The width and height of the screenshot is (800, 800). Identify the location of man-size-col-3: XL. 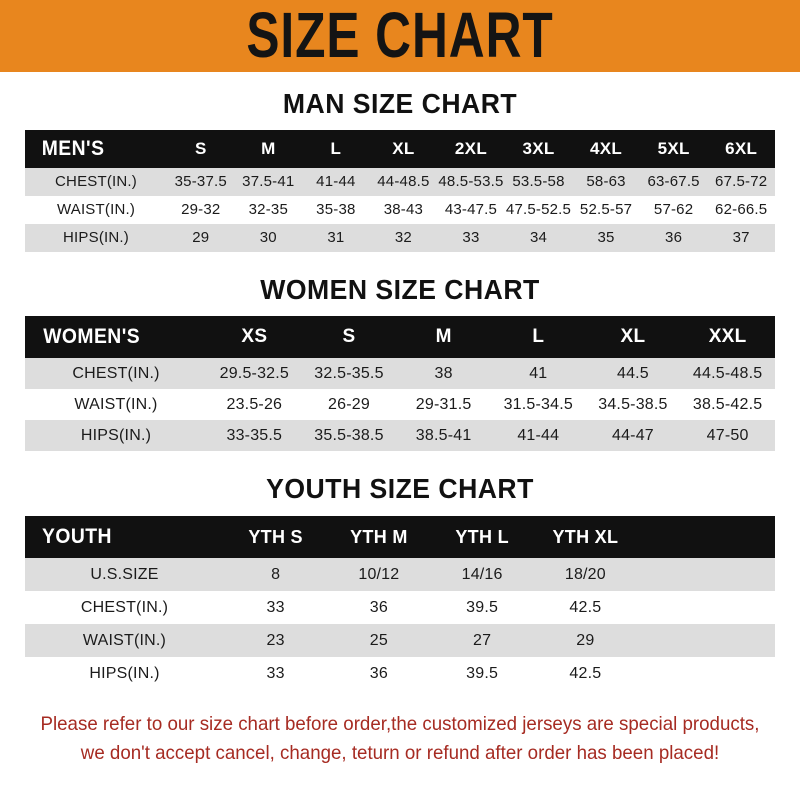
(403, 148).